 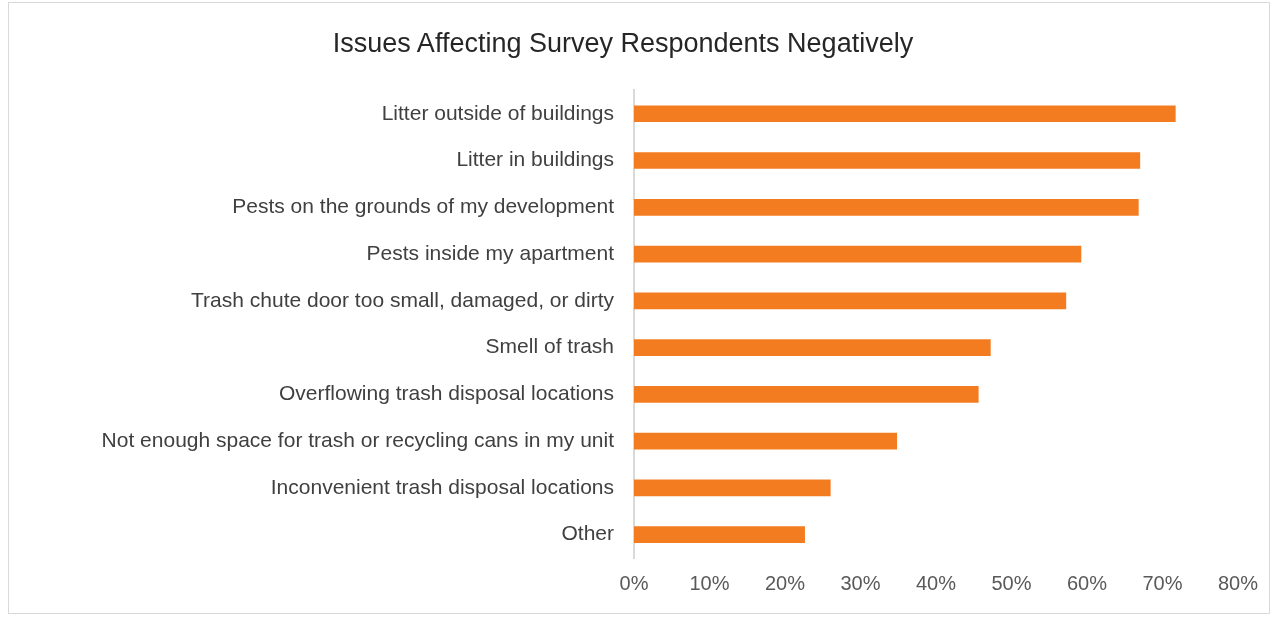 What do you see at coordinates (1011, 582) in the screenshot?
I see `x-tick-label: 50%` at bounding box center [1011, 582].